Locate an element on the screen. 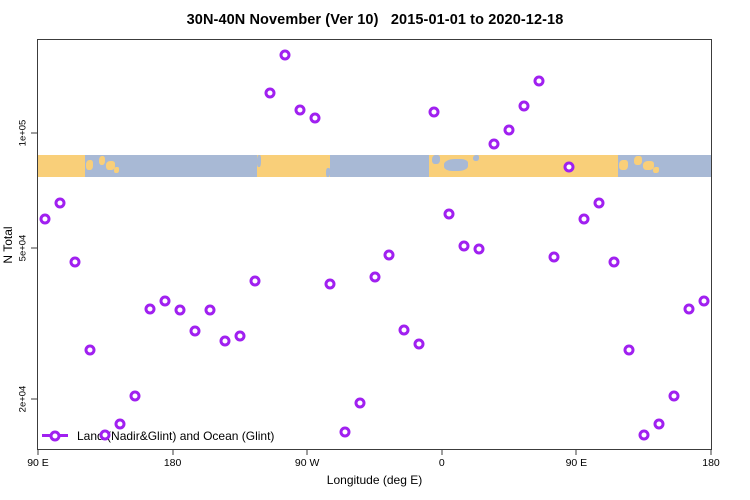 The width and height of the screenshot is (750, 500). legend-line-sample is located at coordinates (55, 435).